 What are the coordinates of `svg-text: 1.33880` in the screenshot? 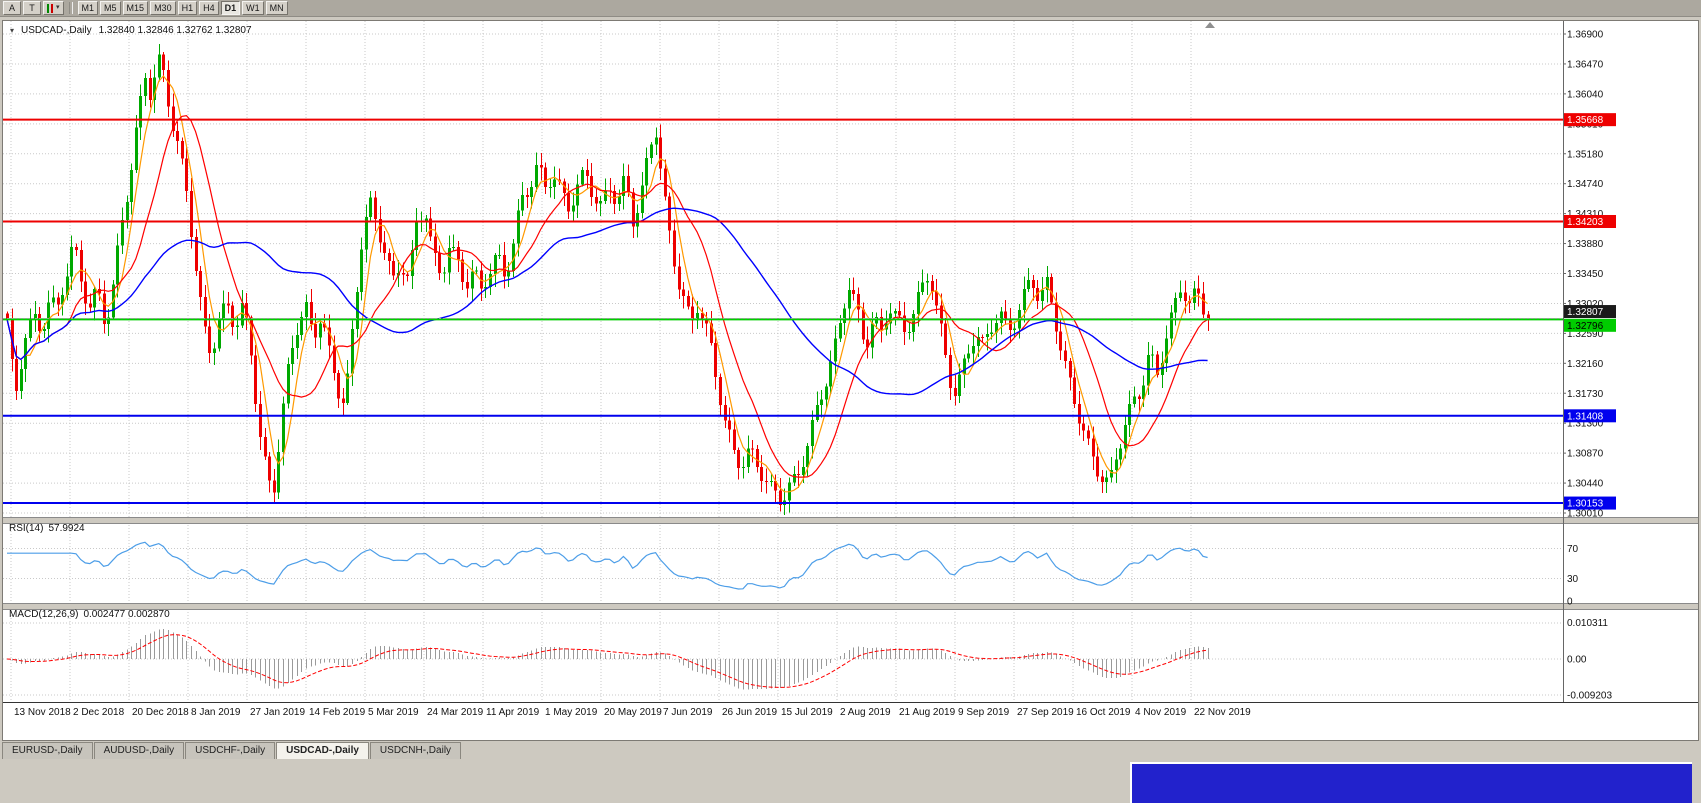 It's located at (1585, 244).